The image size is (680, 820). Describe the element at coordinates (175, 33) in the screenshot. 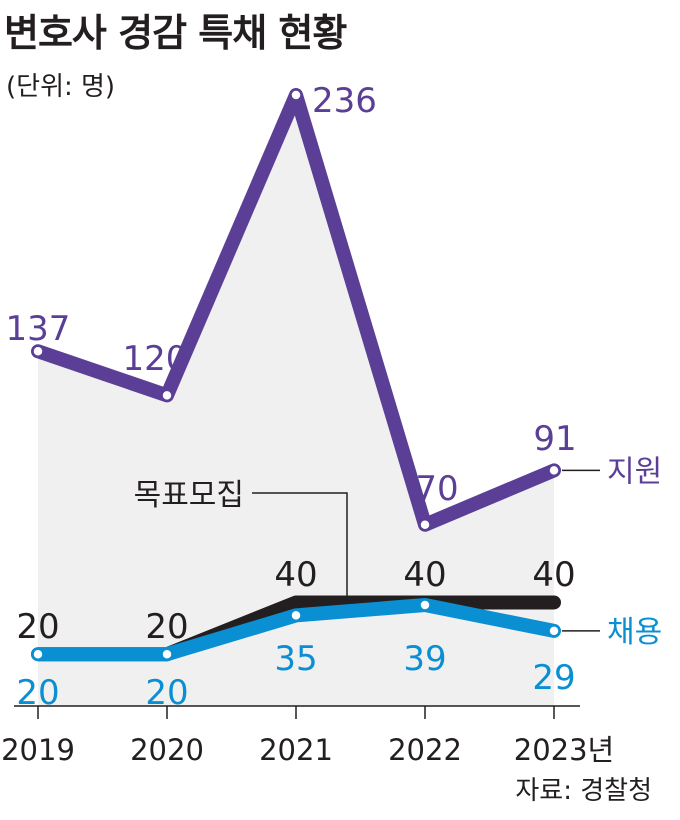

I see `chart-title: 변호사 경감 특채 현황` at that location.